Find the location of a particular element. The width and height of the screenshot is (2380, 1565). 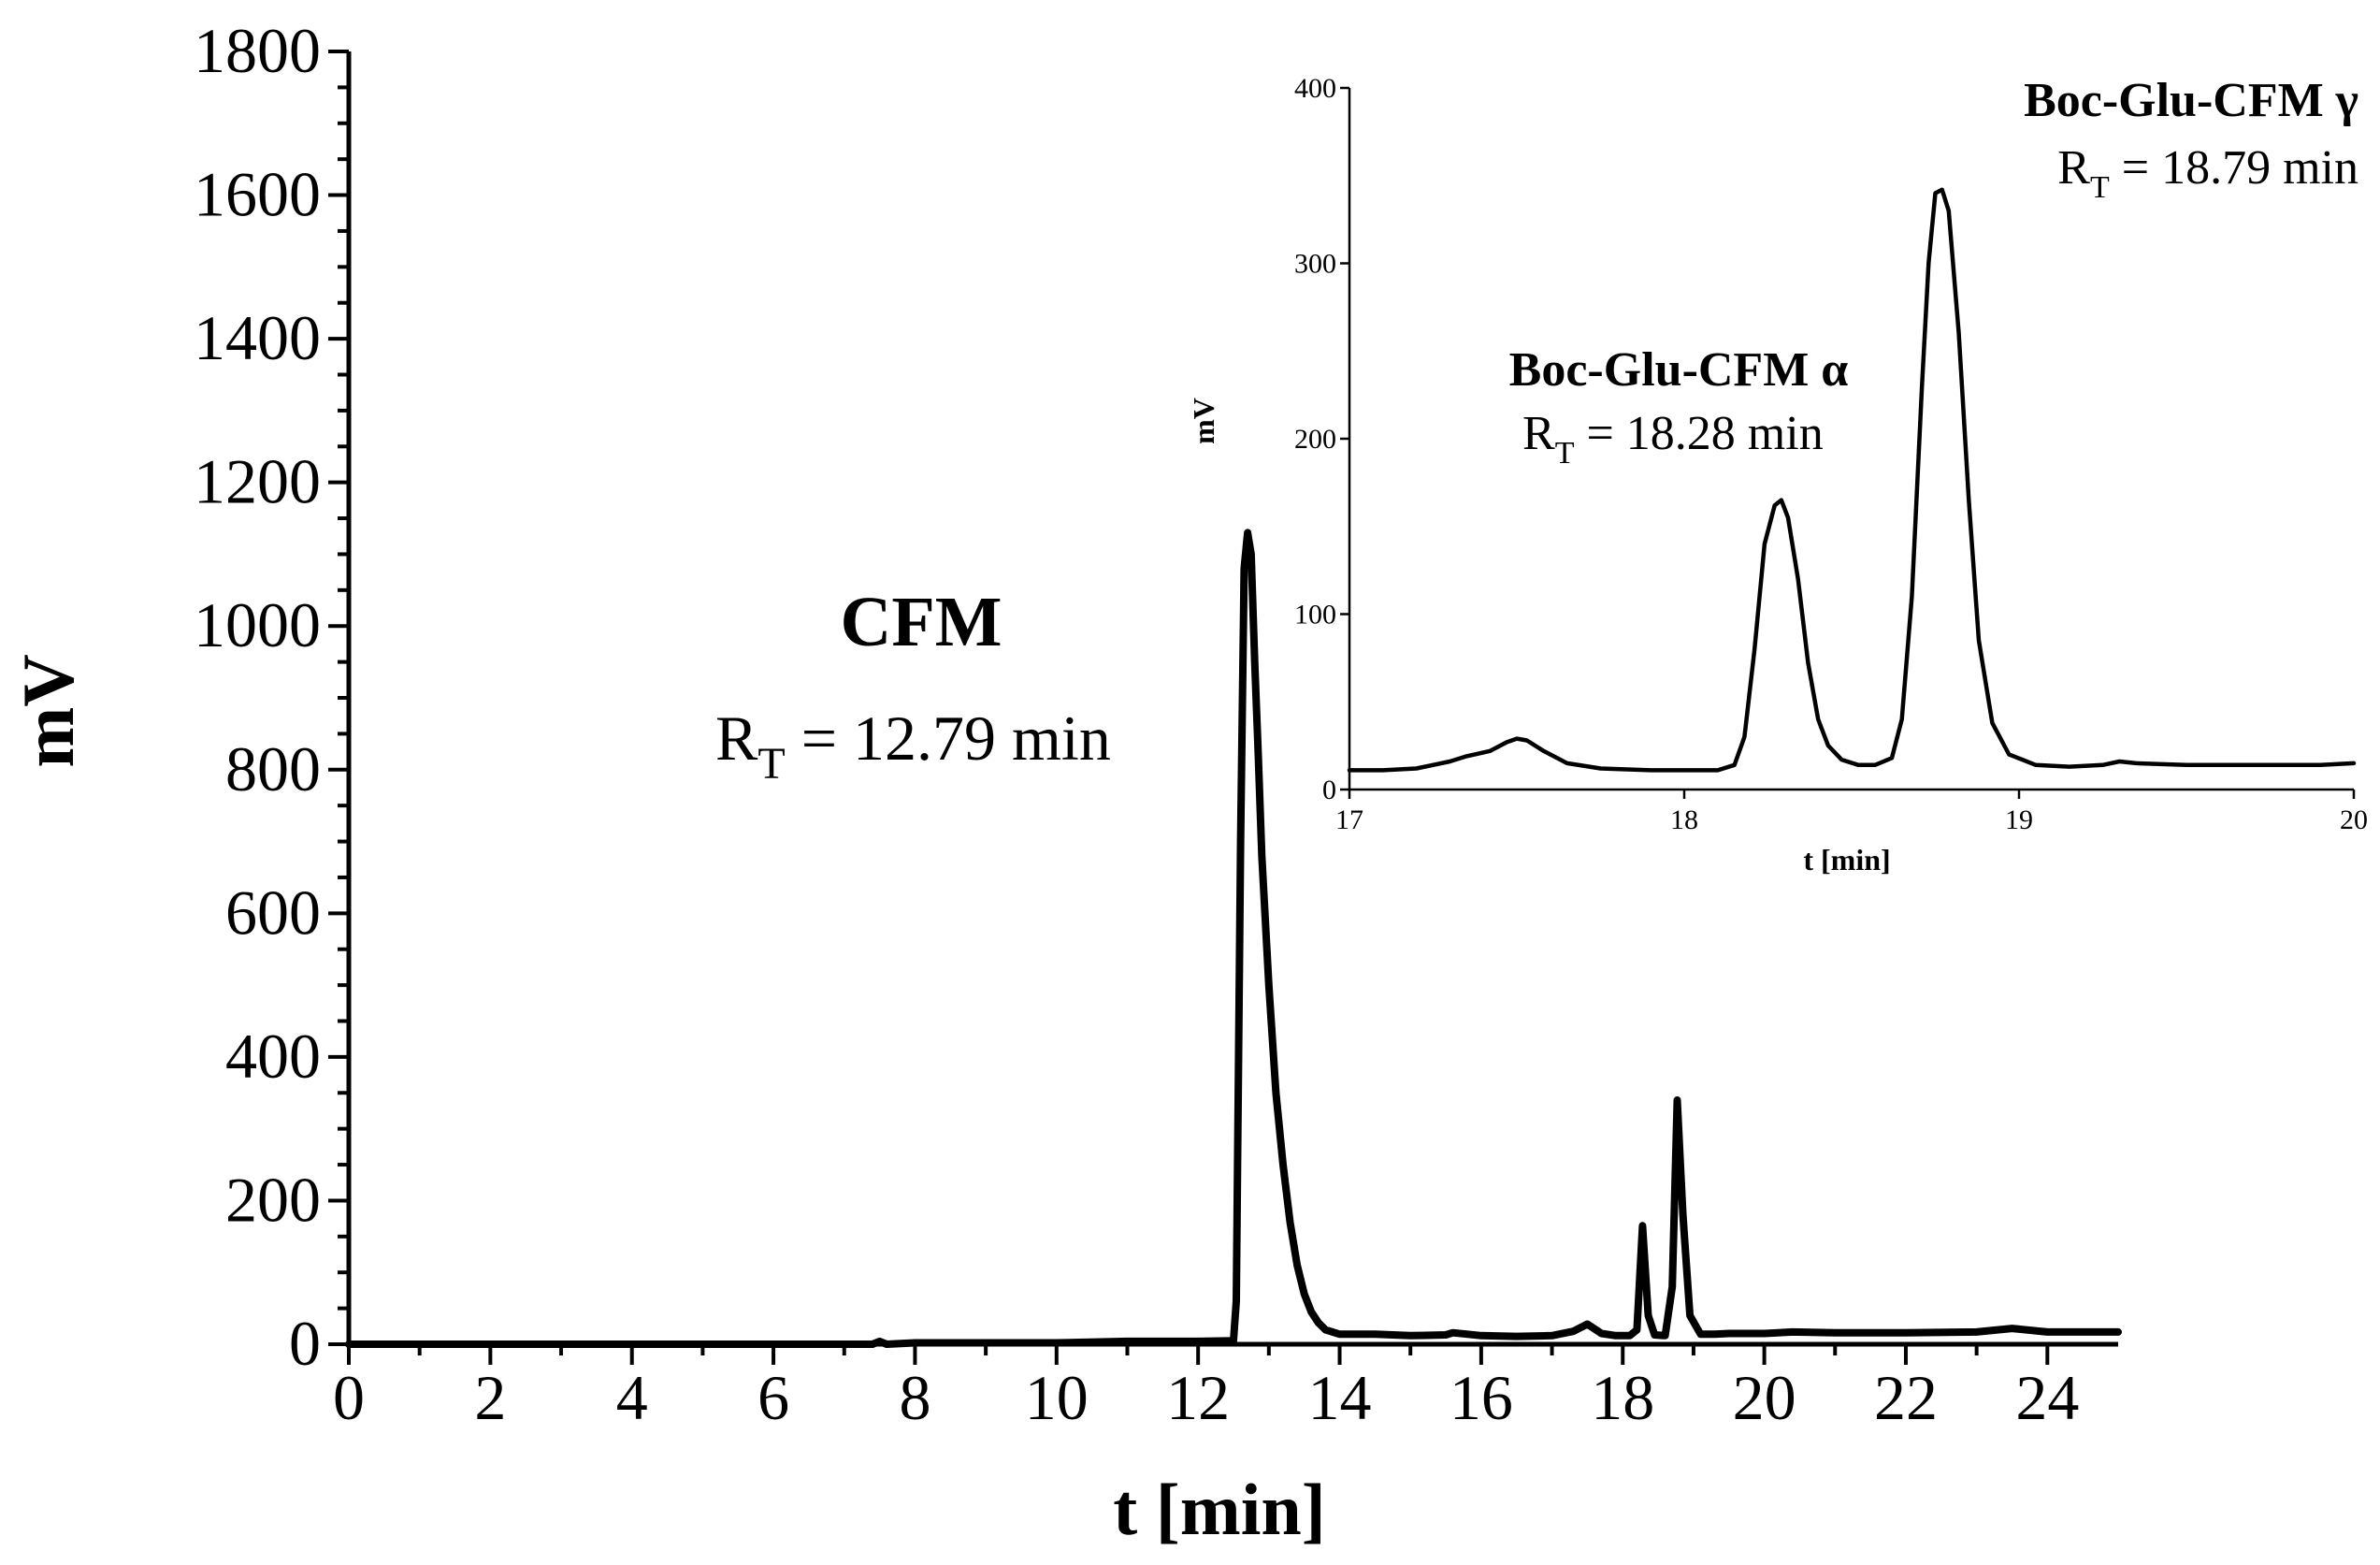

main-x-tick-label: 24 is located at coordinates (2047, 1397).